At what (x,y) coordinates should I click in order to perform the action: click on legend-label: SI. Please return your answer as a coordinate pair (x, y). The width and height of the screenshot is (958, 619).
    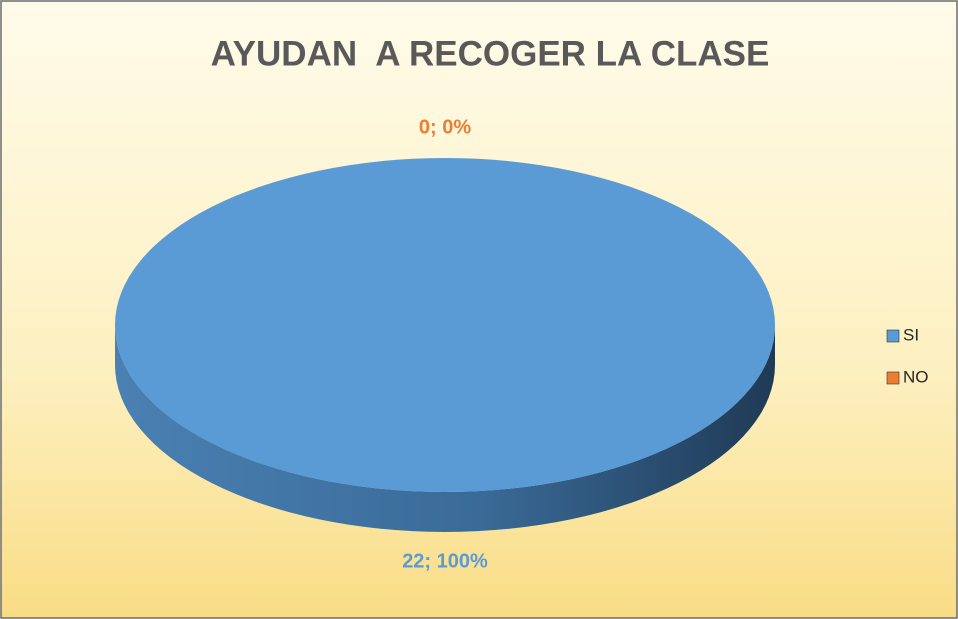
    Looking at the image, I should click on (911, 334).